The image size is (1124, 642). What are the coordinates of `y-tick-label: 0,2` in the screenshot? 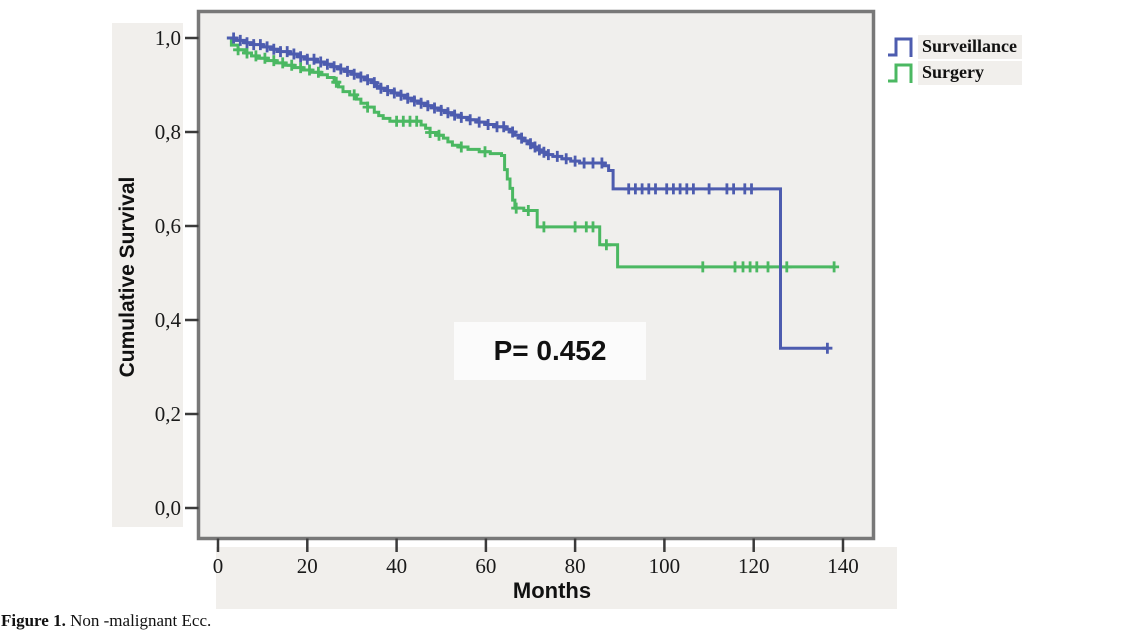 It's located at (168, 414).